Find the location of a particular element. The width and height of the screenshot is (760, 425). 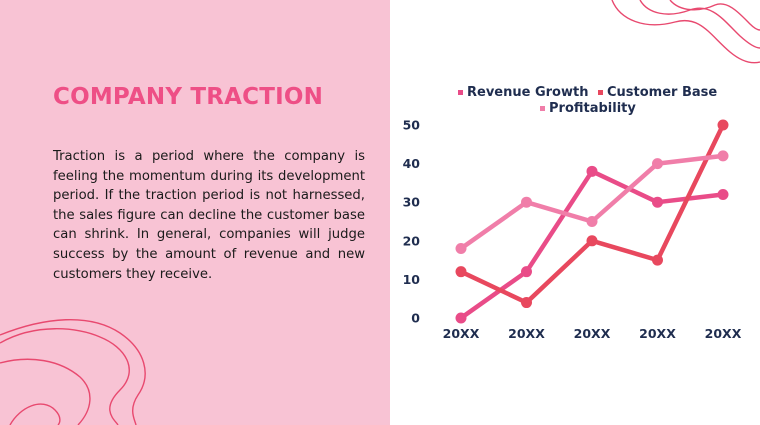

y-tick-label: 30 is located at coordinates (412, 202).